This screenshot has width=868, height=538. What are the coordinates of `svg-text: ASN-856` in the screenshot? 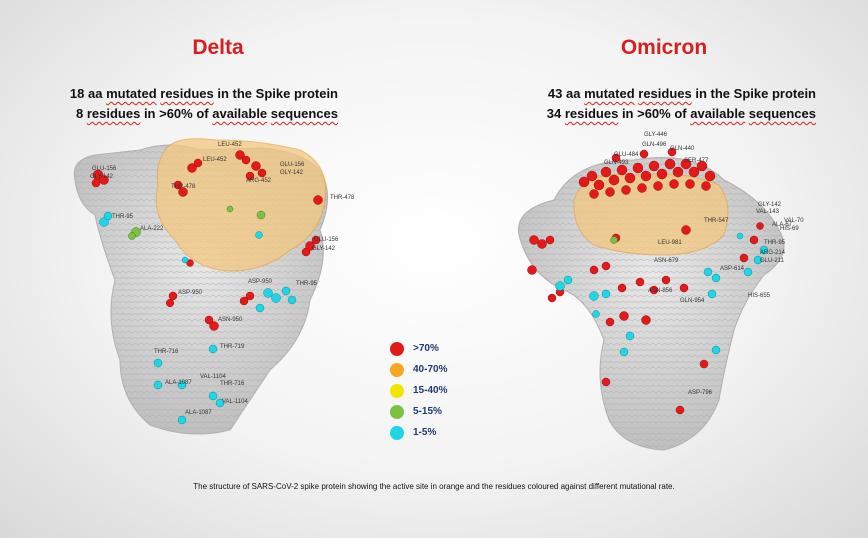 It's located at (660, 291).